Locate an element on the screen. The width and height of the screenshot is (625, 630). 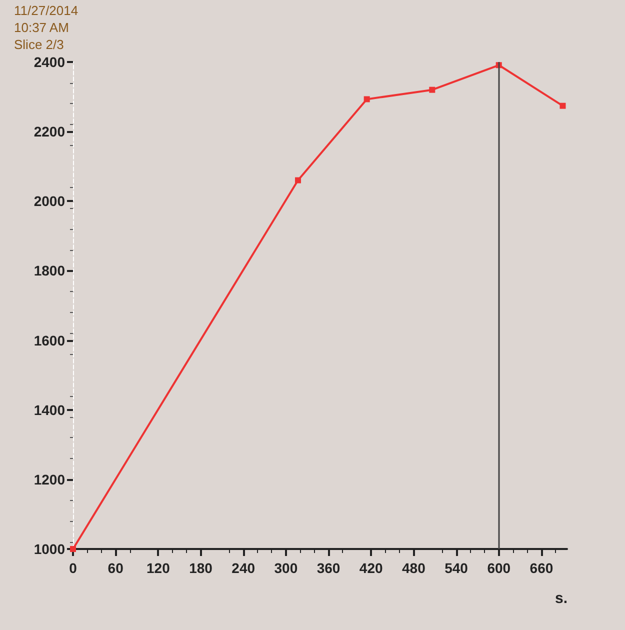
x-tick-label: 0 is located at coordinates (73, 568).